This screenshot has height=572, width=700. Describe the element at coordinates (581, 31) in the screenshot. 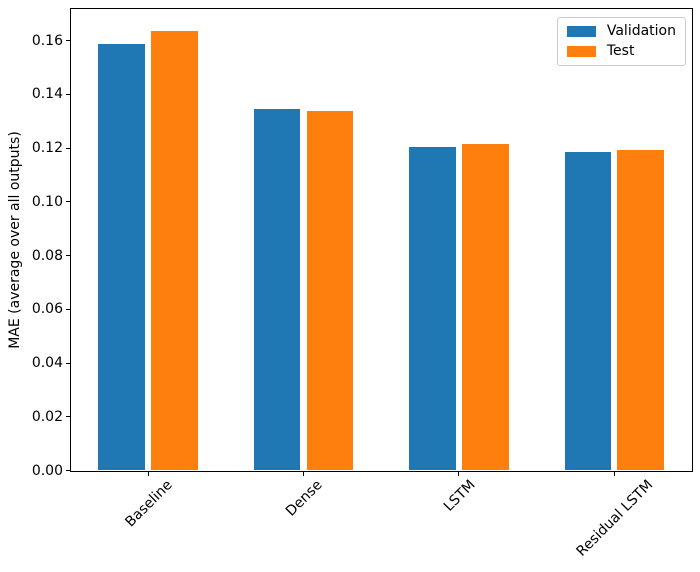

I see `validation-color-swatch` at that location.